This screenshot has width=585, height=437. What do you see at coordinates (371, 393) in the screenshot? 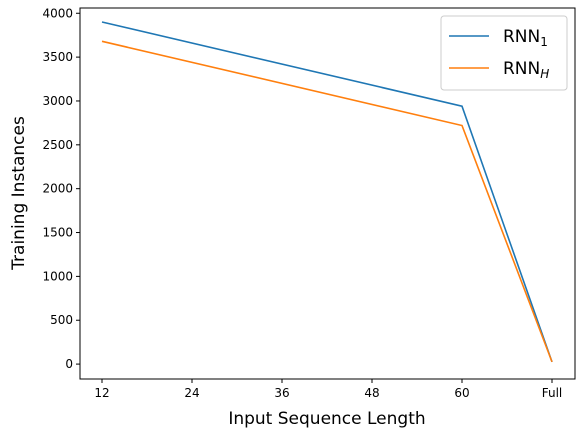
I see `x-tick-label: 48` at bounding box center [371, 393].